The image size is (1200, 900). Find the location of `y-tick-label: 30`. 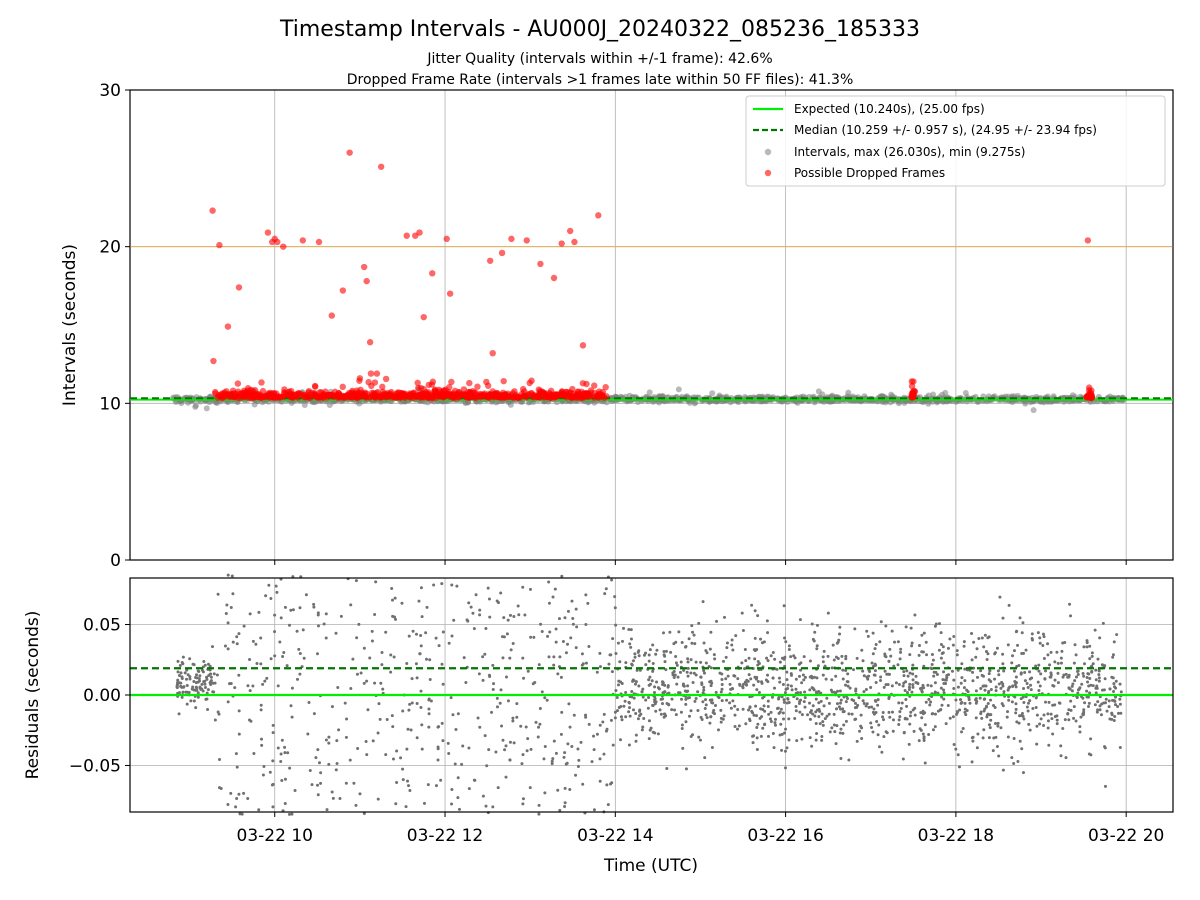

y-tick-label: 30 is located at coordinates (110, 91).